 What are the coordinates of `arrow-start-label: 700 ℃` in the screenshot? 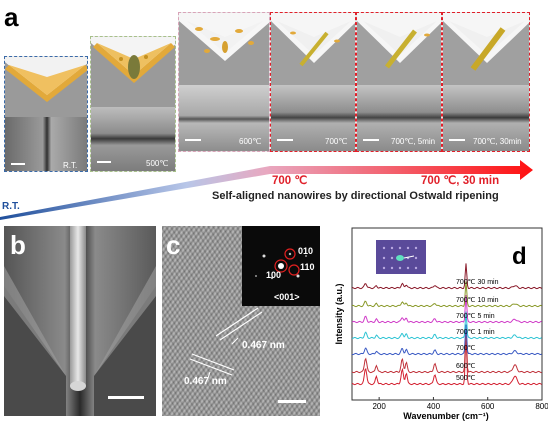 It's located at (290, 181).